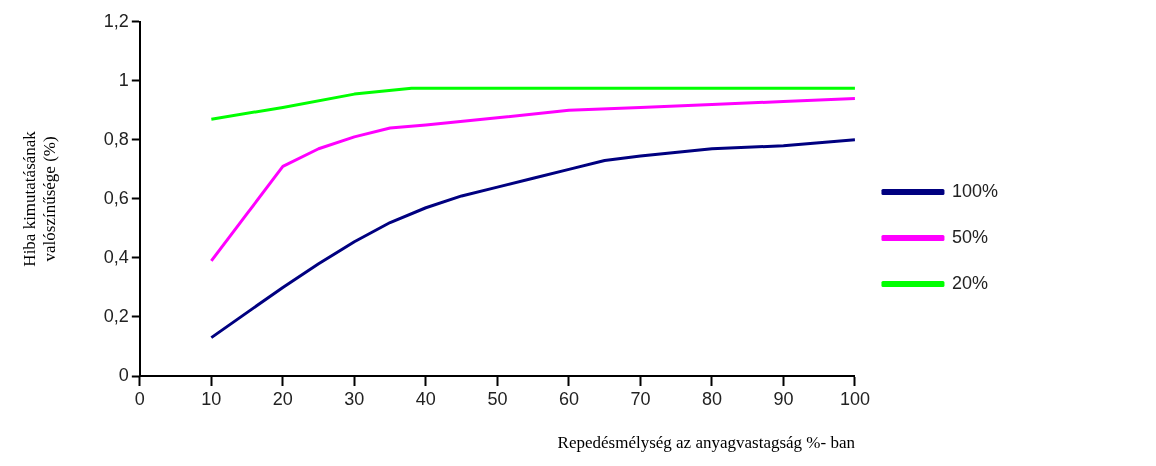  What do you see at coordinates (116, 197) in the screenshot?
I see `y-tick-label: 0,6` at bounding box center [116, 197].